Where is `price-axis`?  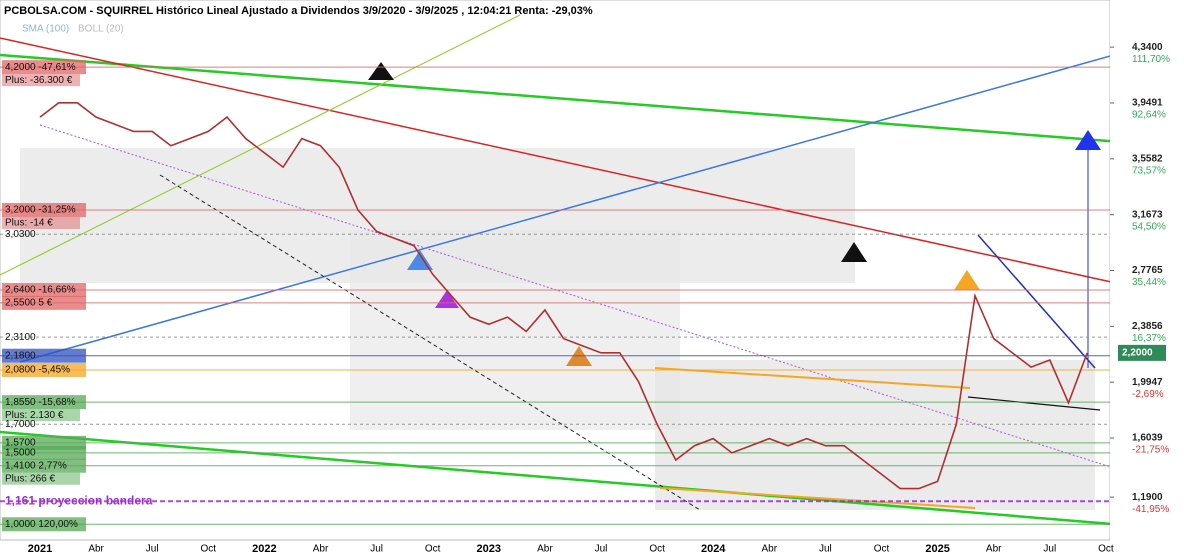
price-axis is located at coordinates (1147, 280).